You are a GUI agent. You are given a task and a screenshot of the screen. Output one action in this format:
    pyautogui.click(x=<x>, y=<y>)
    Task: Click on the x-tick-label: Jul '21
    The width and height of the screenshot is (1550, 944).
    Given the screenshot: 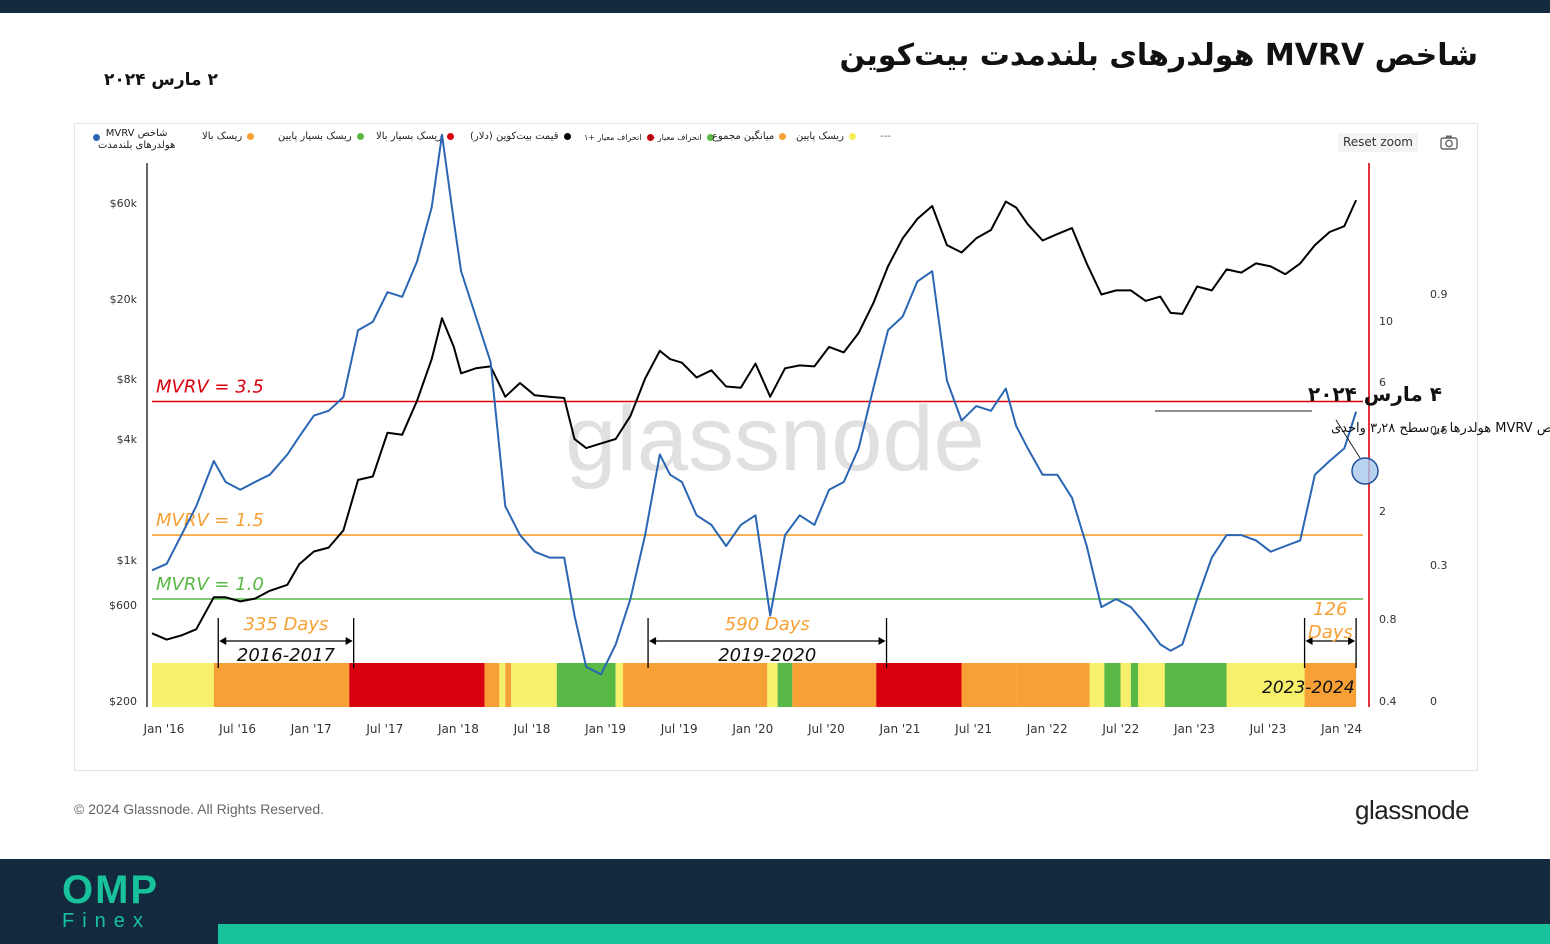 What is the action you would take?
    pyautogui.click(x=973, y=729)
    